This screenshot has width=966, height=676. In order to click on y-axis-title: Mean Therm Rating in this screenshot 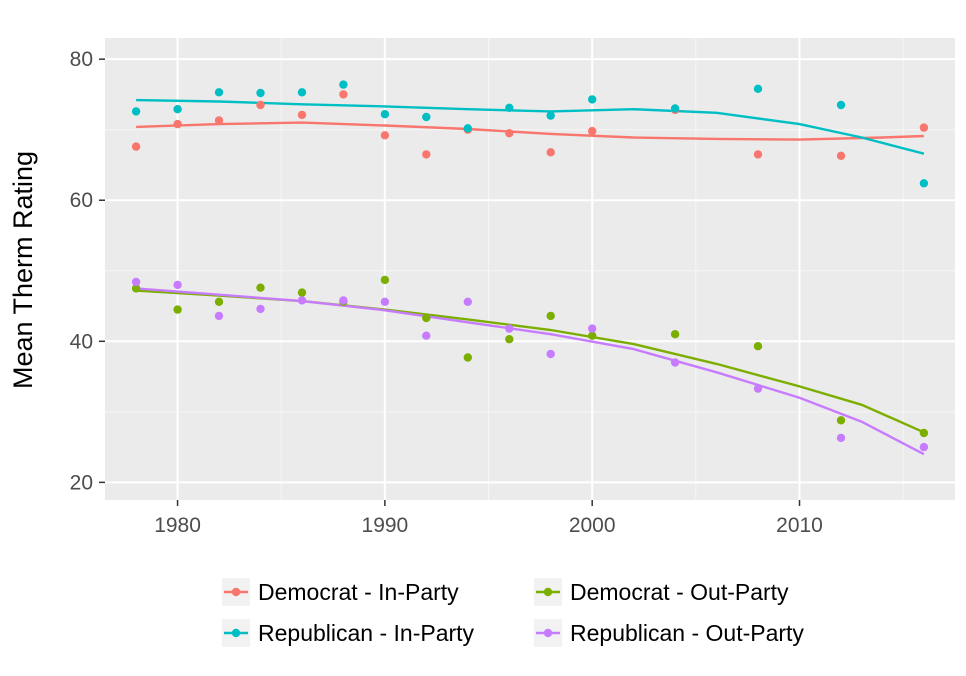, I will do `click(23, 270)`.